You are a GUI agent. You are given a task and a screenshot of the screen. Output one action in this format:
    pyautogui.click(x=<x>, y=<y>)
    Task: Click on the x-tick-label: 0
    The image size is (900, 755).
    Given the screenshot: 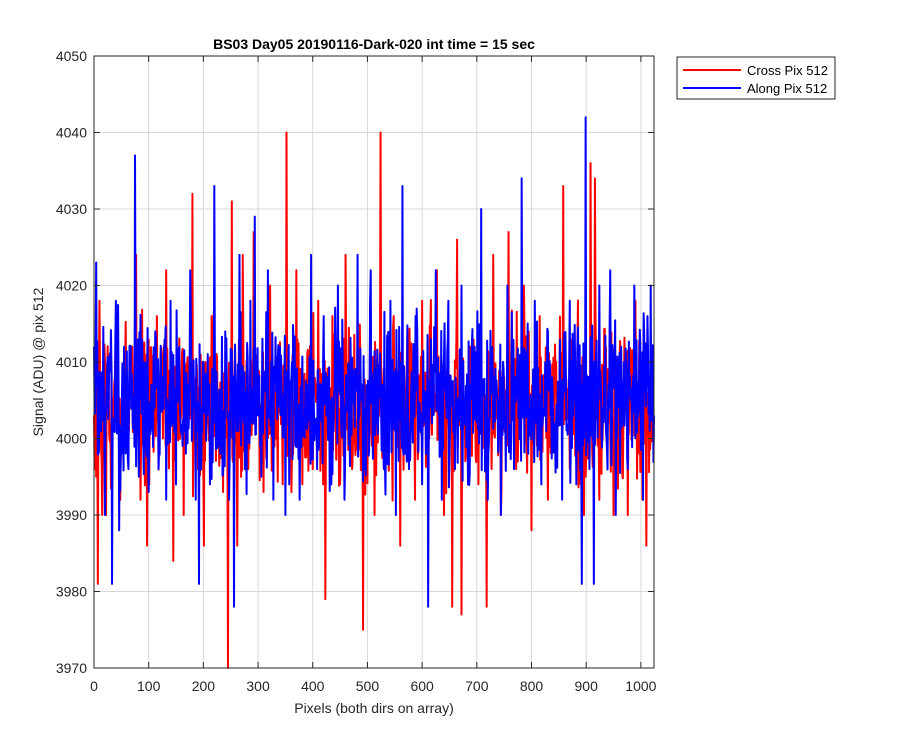 What is the action you would take?
    pyautogui.click(x=94, y=686)
    